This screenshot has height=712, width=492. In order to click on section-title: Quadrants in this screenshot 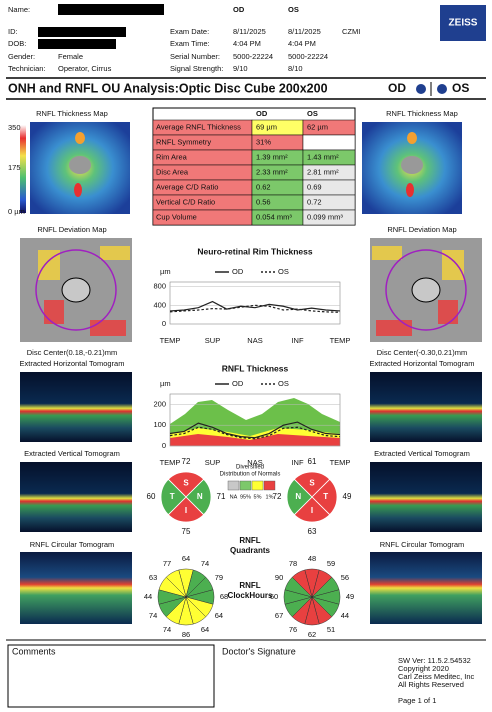, I will do `click(250, 550)`.